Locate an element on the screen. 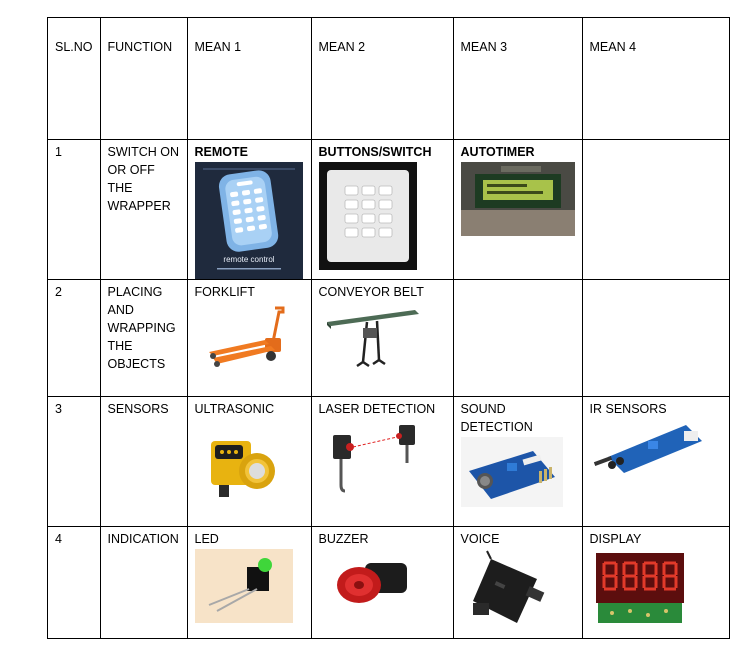 This screenshot has width=741, height=648. mean-label: DISPLAY is located at coordinates (615, 539).